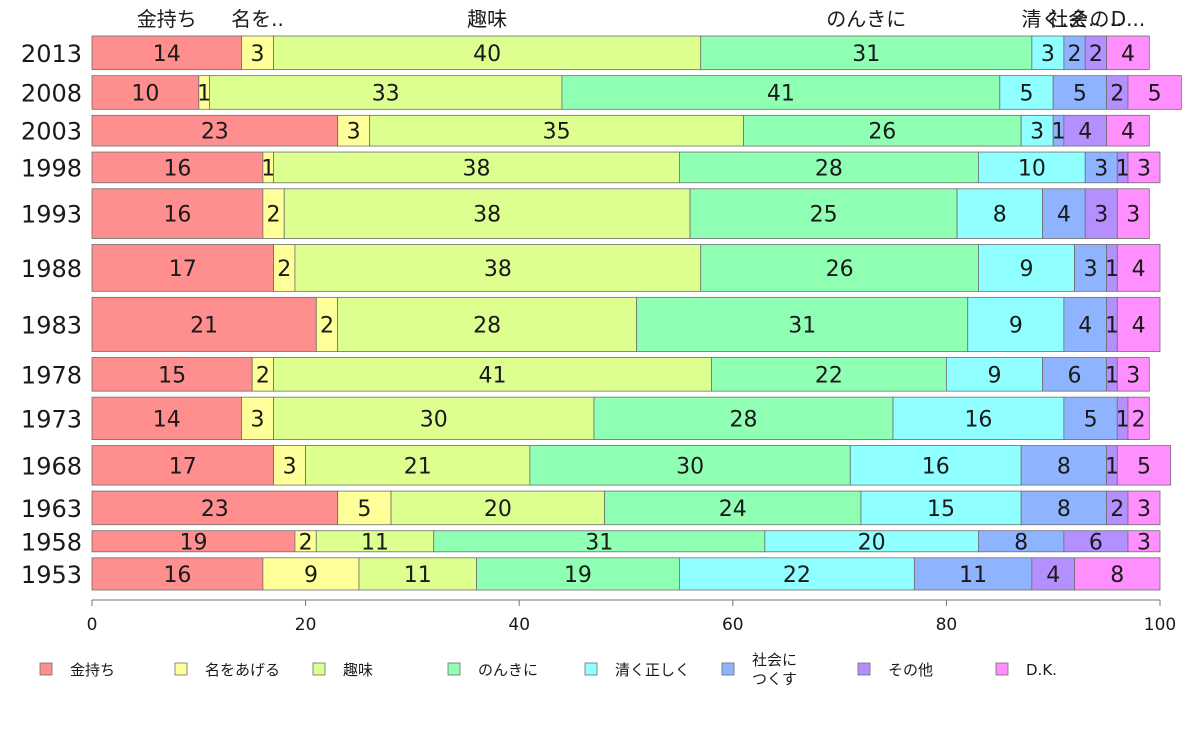 The width and height of the screenshot is (1188, 736). Describe the element at coordinates (1096, 542) in the screenshot. I see `segment-value-label: 6` at that location.